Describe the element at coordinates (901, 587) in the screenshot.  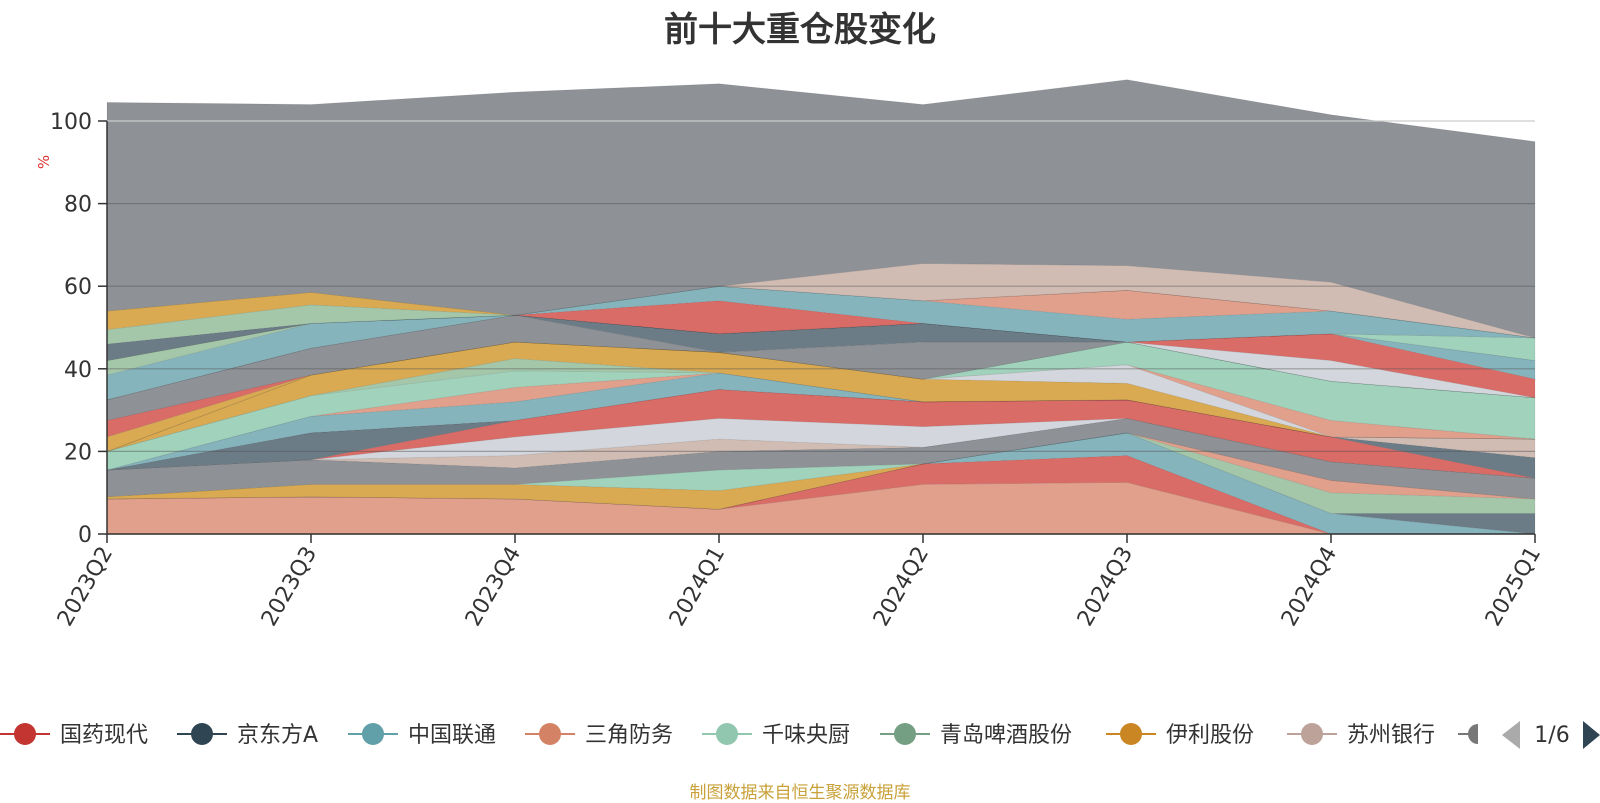
I see `x-tick-label: 2024Q2` at that location.